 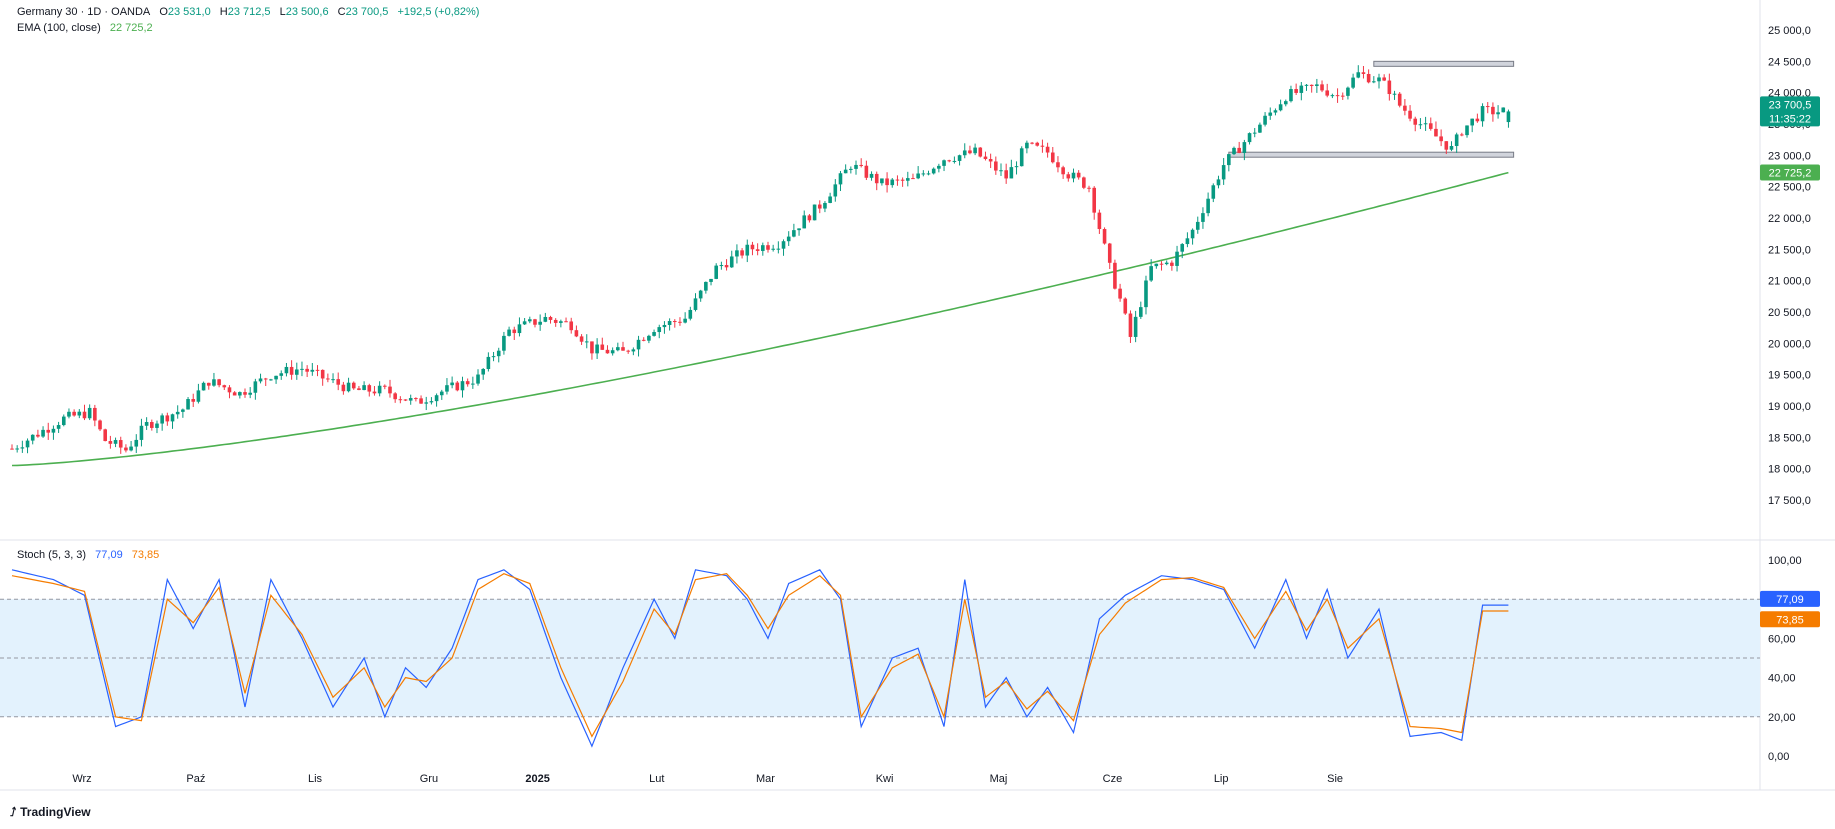 What do you see at coordinates (1790, 111) in the screenshot?
I see `last-price-badge` at bounding box center [1790, 111].